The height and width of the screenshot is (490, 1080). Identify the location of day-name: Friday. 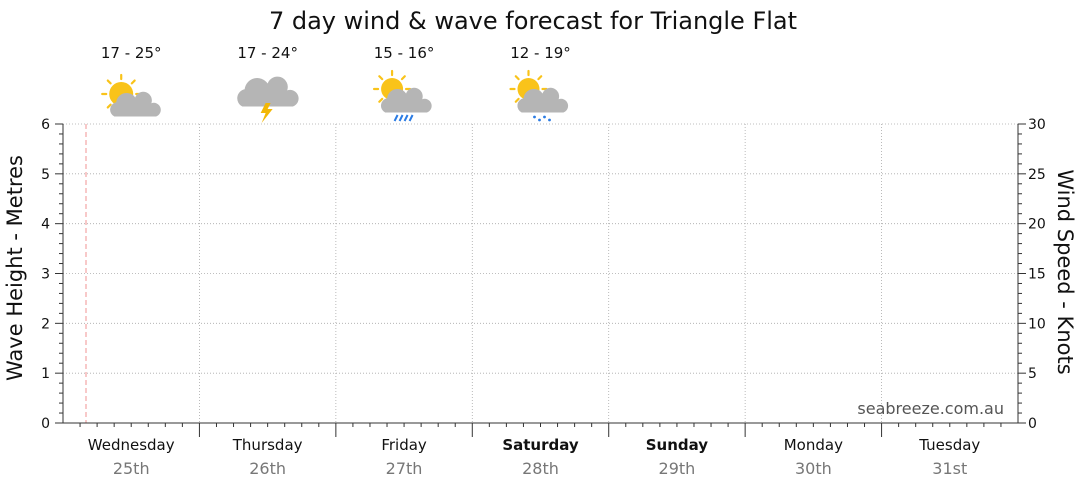
(404, 445).